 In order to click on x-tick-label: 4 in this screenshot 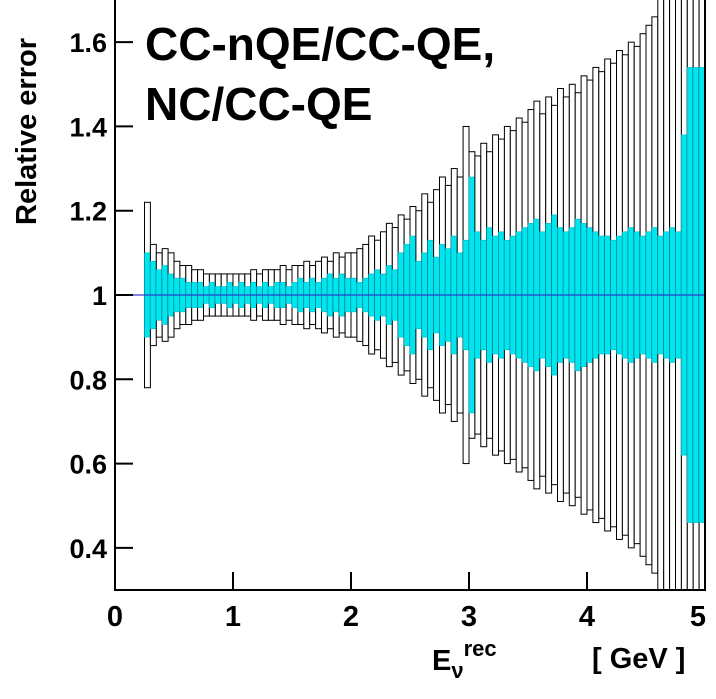, I will do `click(587, 617)`.